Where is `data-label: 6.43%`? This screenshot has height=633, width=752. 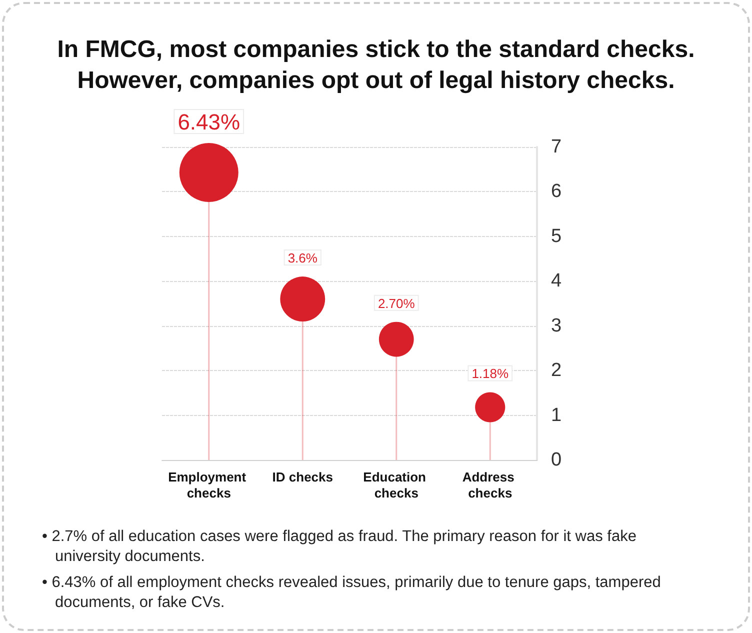
data-label: 6.43% is located at coordinates (209, 121).